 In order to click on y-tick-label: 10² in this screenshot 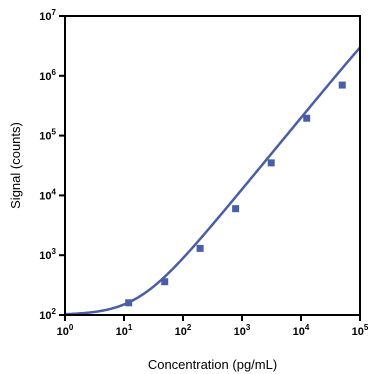, I will do `click(47, 314)`.